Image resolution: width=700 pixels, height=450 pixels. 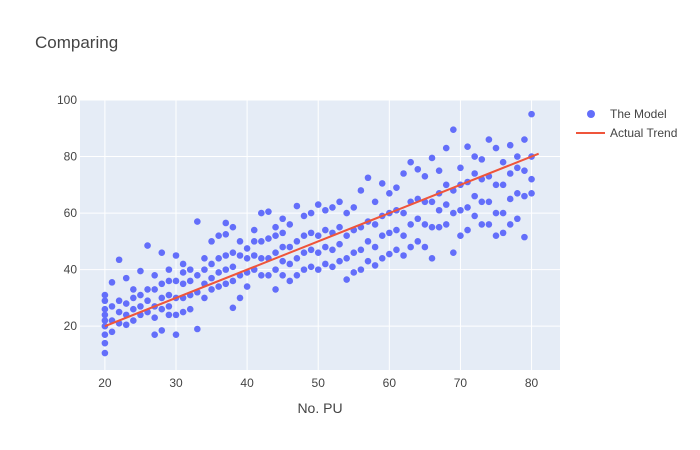 I want to click on x-axis-ticks: 20 30 40 50 60 70 80, so click(x=318, y=383).